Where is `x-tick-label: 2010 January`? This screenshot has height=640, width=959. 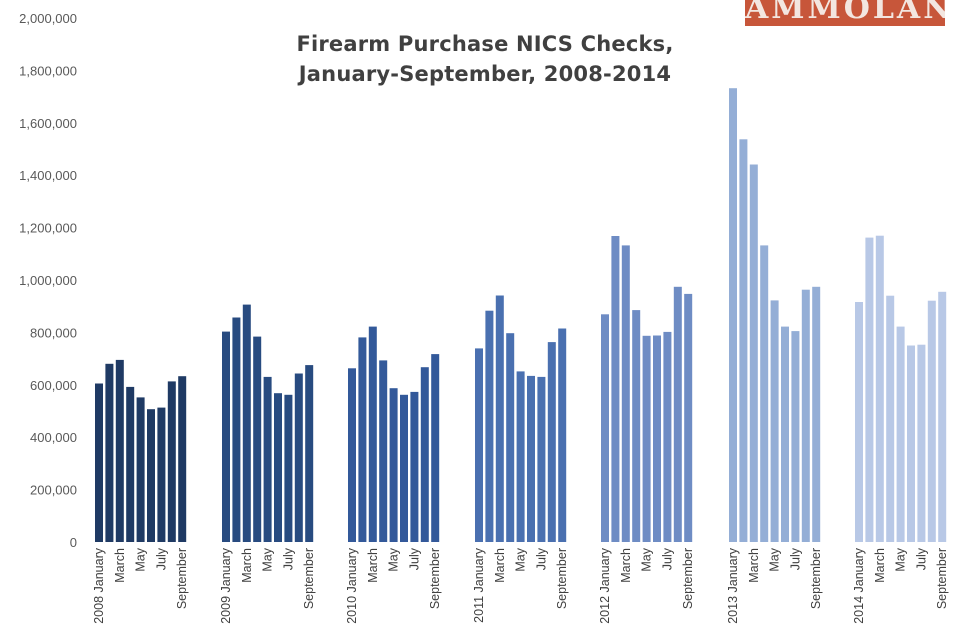
x-tick-label: 2010 January is located at coordinates (352, 585).